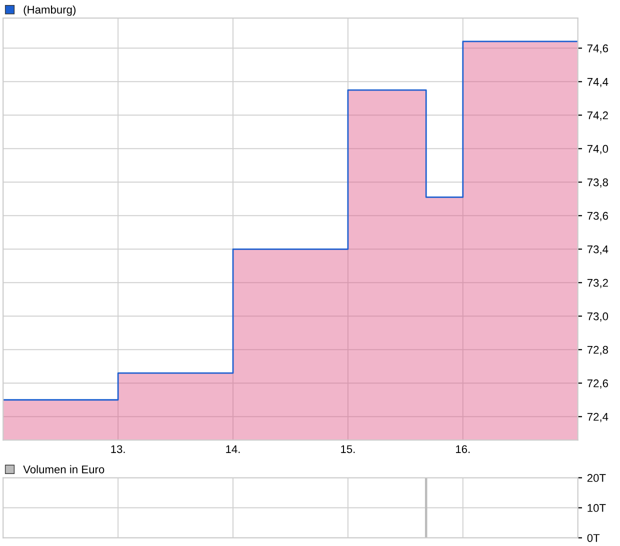  What do you see at coordinates (597, 317) in the screenshot?
I see `y-tick-label: 73,0` at bounding box center [597, 317].